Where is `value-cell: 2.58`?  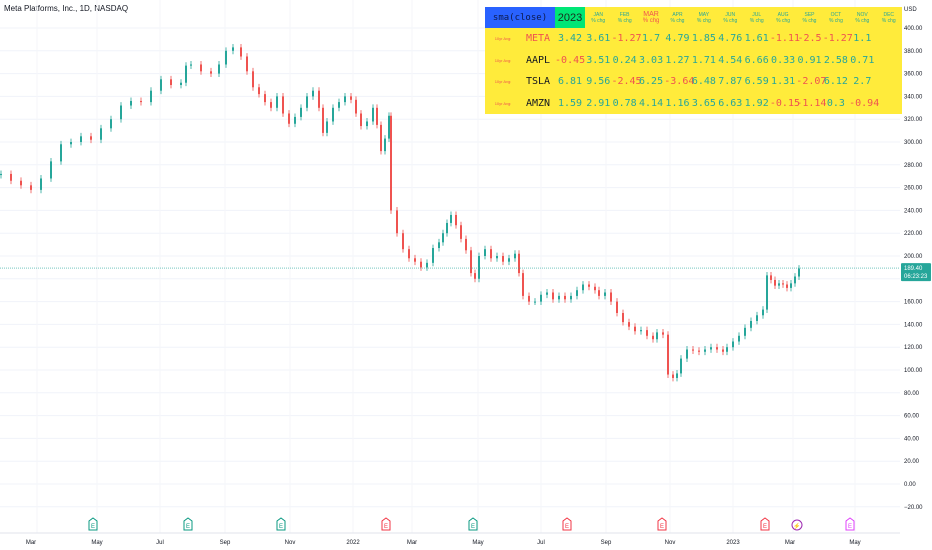
value-cell: 2.58 is located at coordinates (835, 60).